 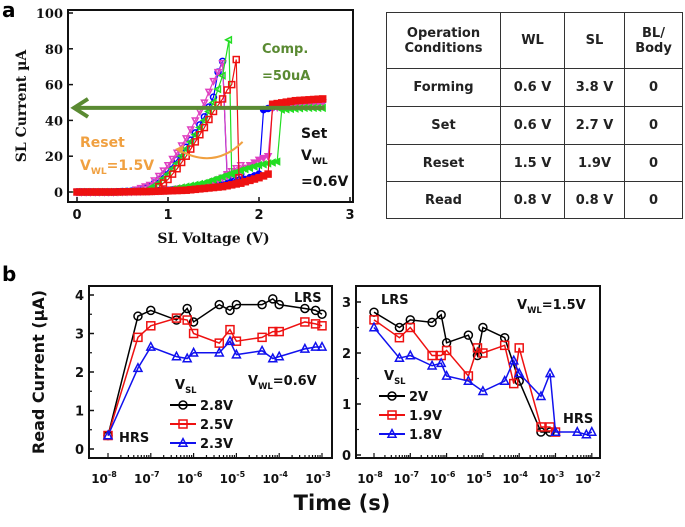 I want to click on y-tick-label: 80, so click(x=54, y=50).